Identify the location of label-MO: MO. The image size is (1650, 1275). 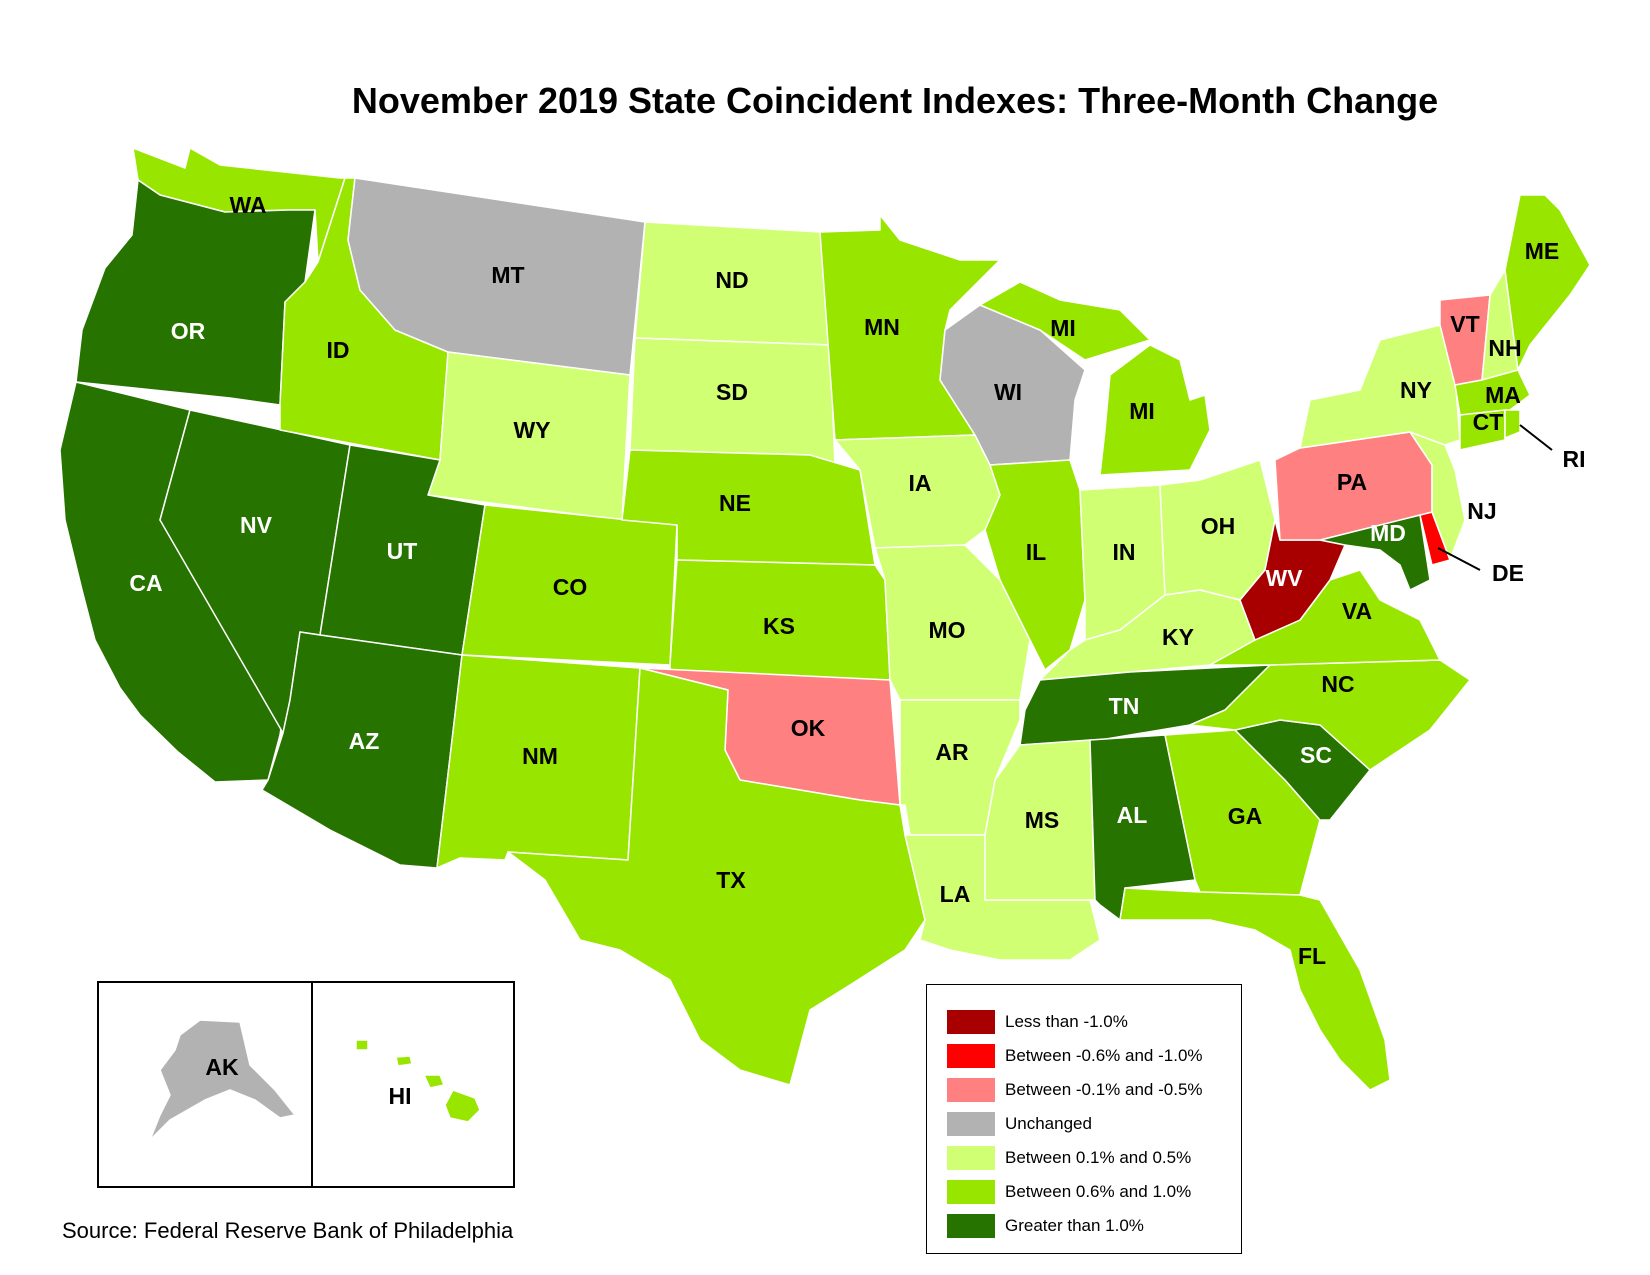
(946, 630).